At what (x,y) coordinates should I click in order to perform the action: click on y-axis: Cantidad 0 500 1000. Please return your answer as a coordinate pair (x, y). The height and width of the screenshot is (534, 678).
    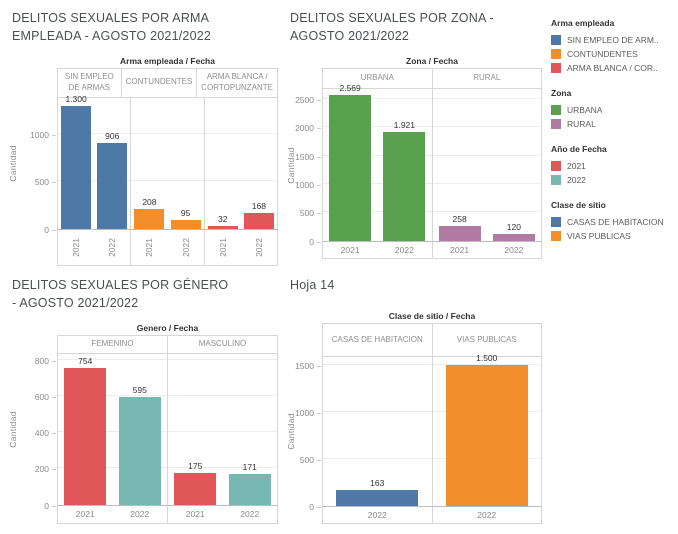
    Looking at the image, I should click on (28, 160).